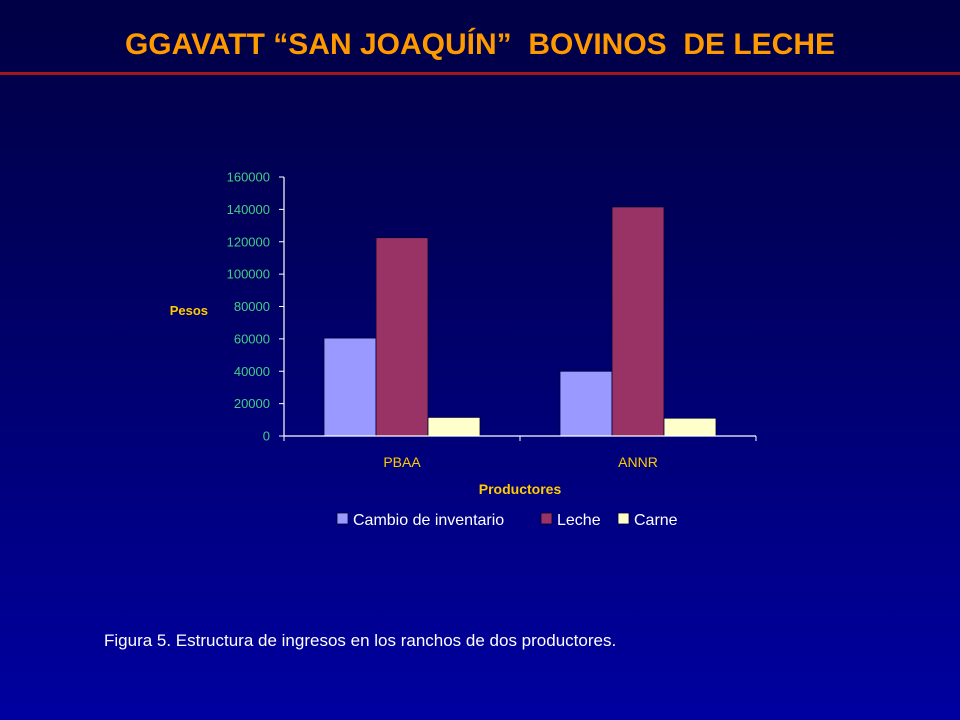  I want to click on y-tick-label: 0, so click(266, 436).